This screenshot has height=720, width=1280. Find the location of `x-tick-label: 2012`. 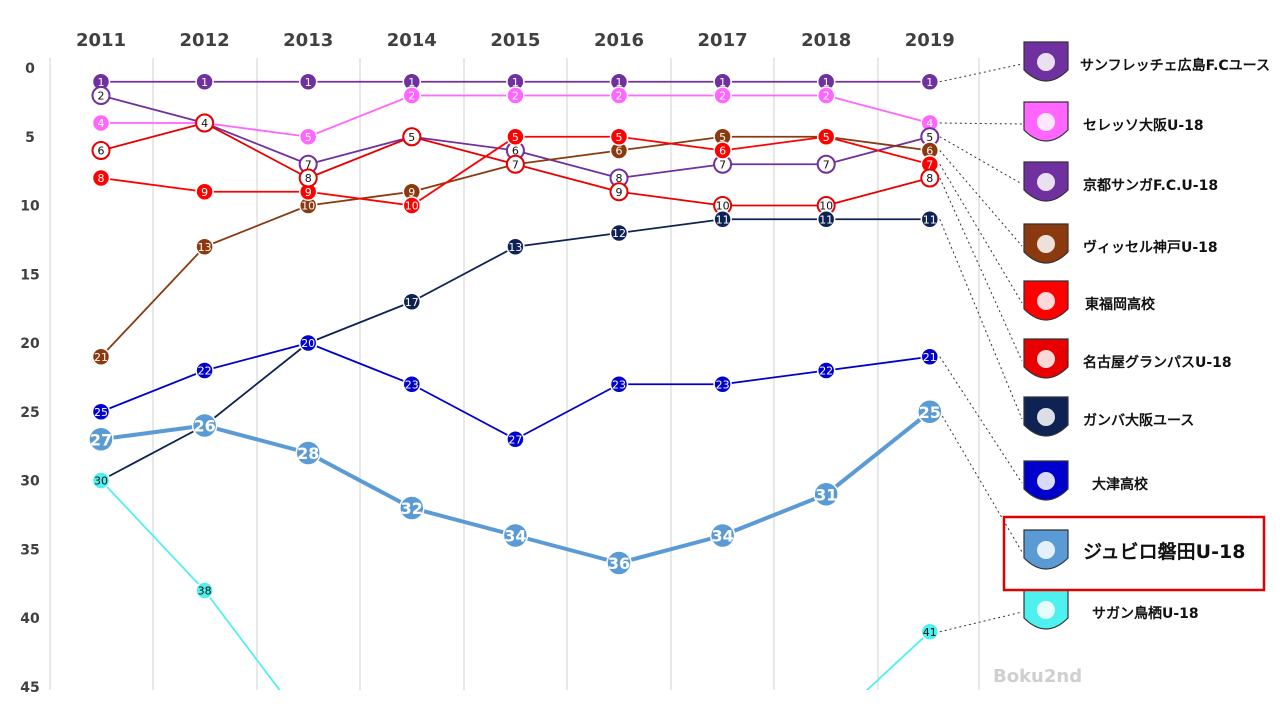

x-tick-label: 2012 is located at coordinates (205, 40).